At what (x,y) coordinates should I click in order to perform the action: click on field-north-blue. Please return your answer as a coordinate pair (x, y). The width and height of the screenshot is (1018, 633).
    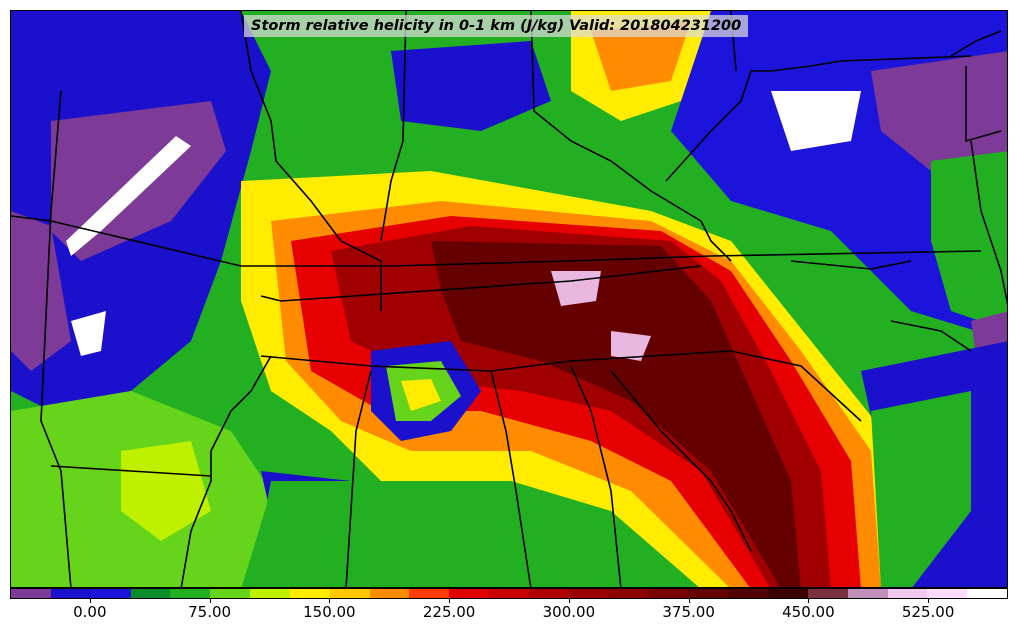
    Looking at the image, I should click on (471, 86).